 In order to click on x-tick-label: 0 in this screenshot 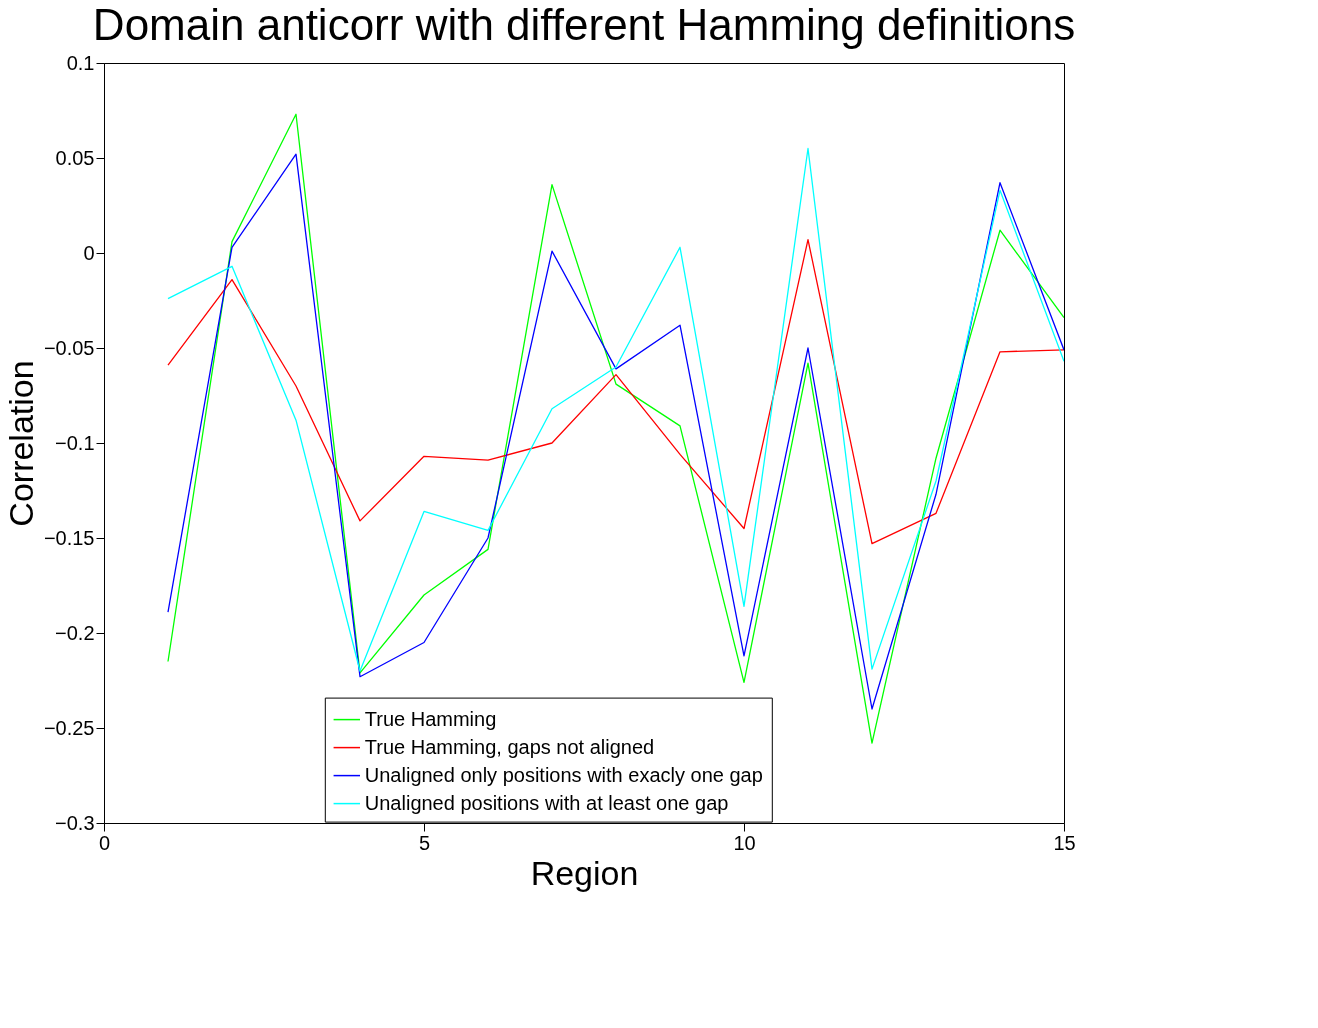, I will do `click(104, 842)`.